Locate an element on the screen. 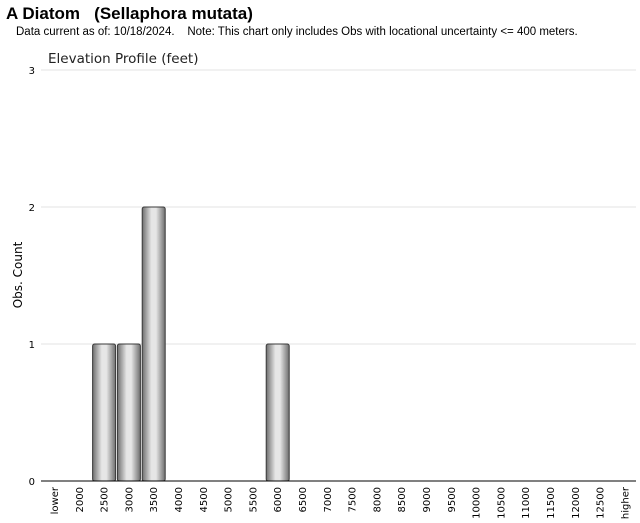 The width and height of the screenshot is (640, 523). x-tick-label: 11000 is located at coordinates (526, 503).